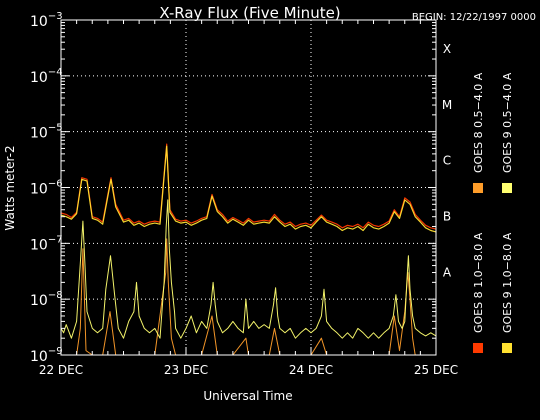 This screenshot has height=420, width=540. What do you see at coordinates (474, 17) in the screenshot?
I see `begin-date-label: BEGIN: 12/22/1997 0000` at bounding box center [474, 17].